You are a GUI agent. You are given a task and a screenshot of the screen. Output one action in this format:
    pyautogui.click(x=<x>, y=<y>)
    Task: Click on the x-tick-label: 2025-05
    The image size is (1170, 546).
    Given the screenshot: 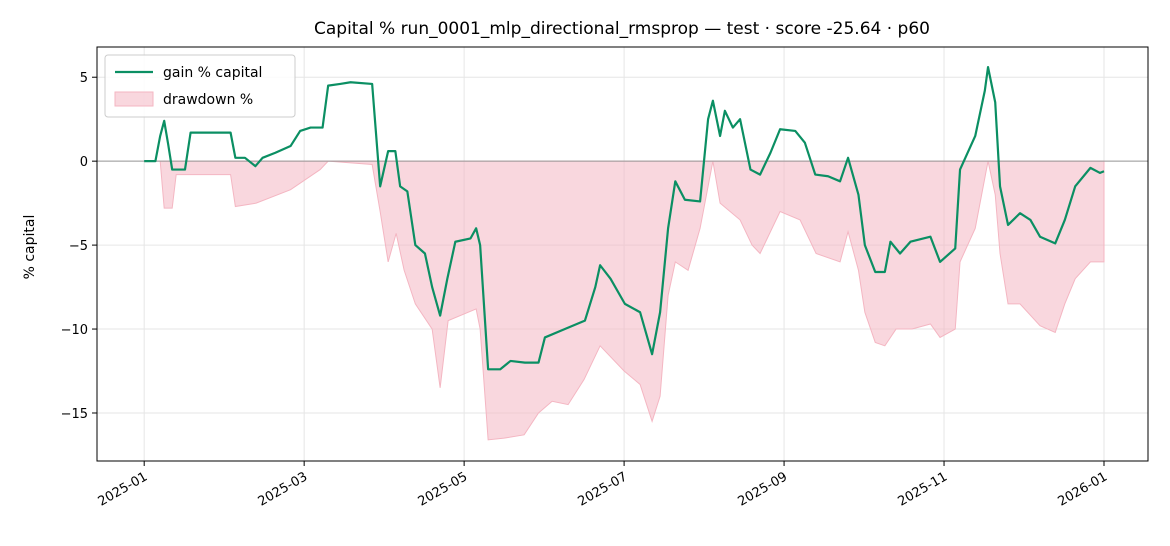 What is the action you would take?
    pyautogui.click(x=443, y=489)
    